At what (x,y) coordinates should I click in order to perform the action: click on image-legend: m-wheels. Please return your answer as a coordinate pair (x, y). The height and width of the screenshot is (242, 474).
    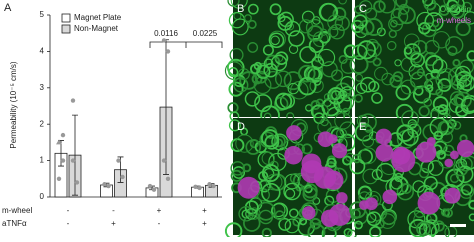
    Looking at the image, I should click on (454, 20).